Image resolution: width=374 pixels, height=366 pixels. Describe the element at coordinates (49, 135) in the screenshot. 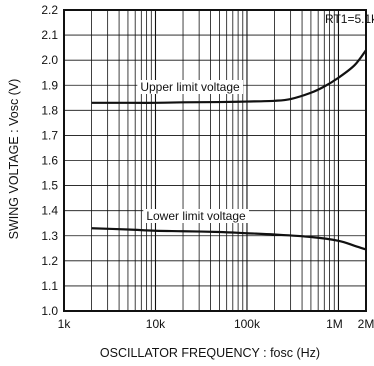

I see `y-tick-label: 1.7` at that location.